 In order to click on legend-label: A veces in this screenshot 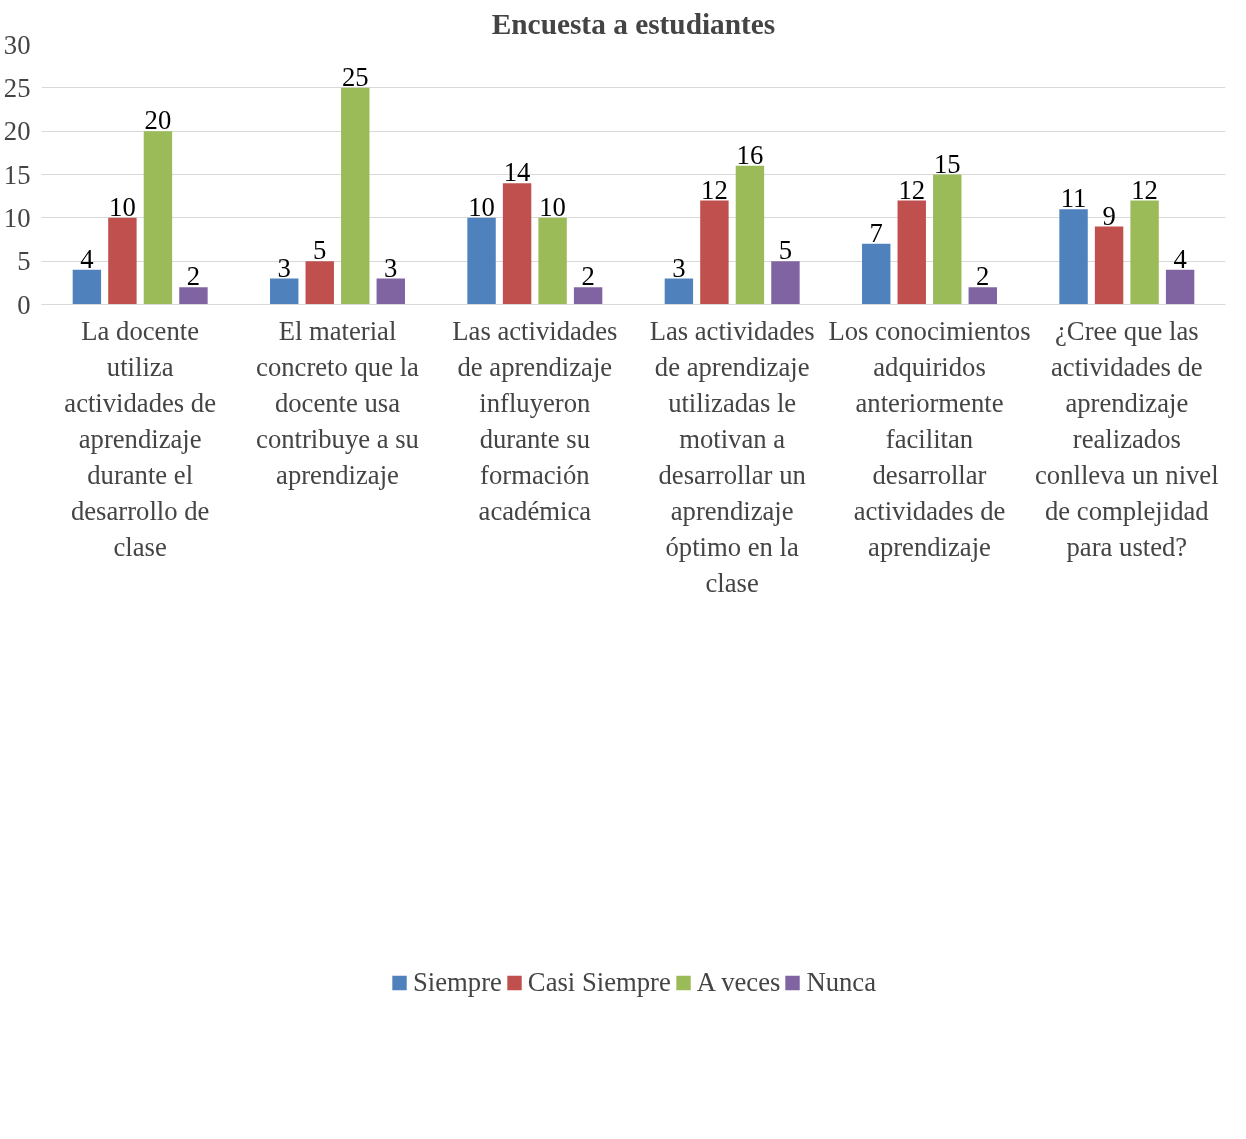, I will do `click(738, 982)`.